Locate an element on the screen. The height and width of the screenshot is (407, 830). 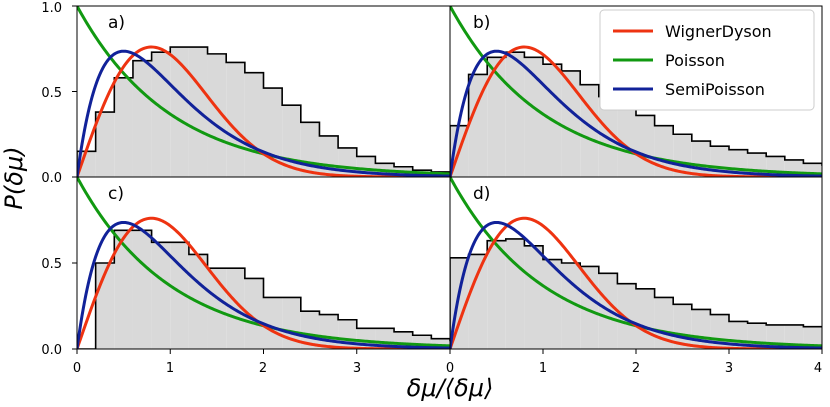
y-axis-label: P(δμ) is located at coordinates (14, 177).